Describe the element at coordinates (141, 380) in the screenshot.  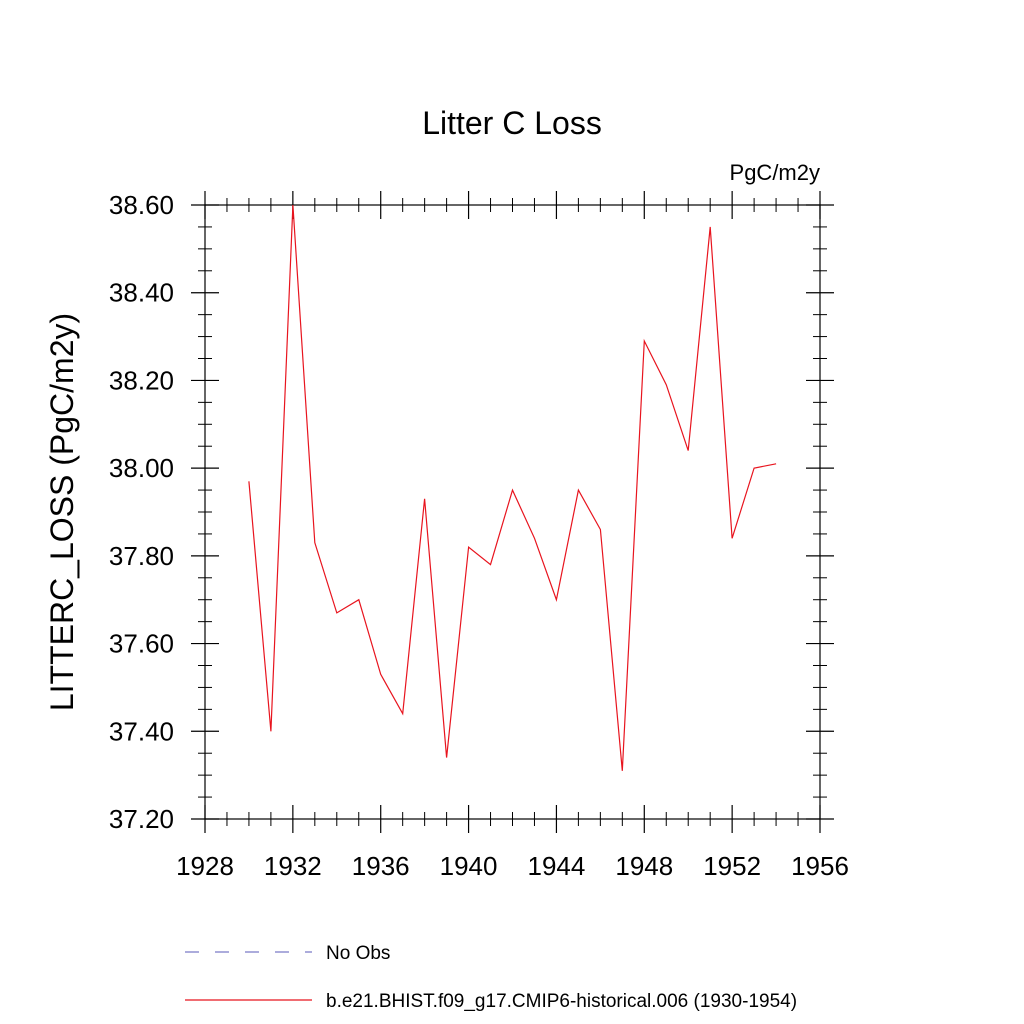
I see `y-tick-label: 38.20` at that location.